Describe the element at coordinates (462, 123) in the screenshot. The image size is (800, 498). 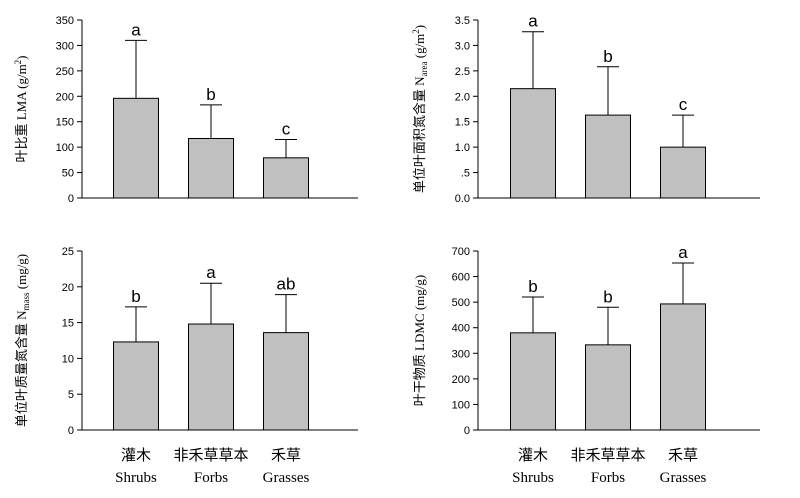
I see `y-tick-label: 1.5` at that location.